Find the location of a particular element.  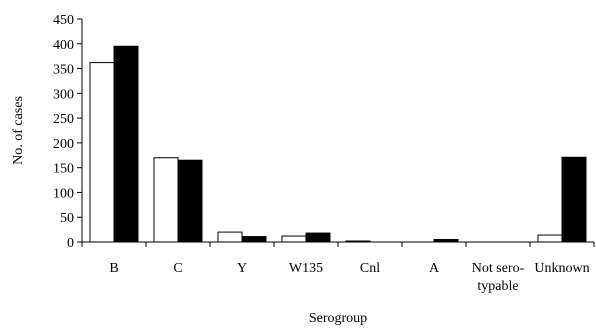

x-tick-label: Cnl is located at coordinates (370, 268).